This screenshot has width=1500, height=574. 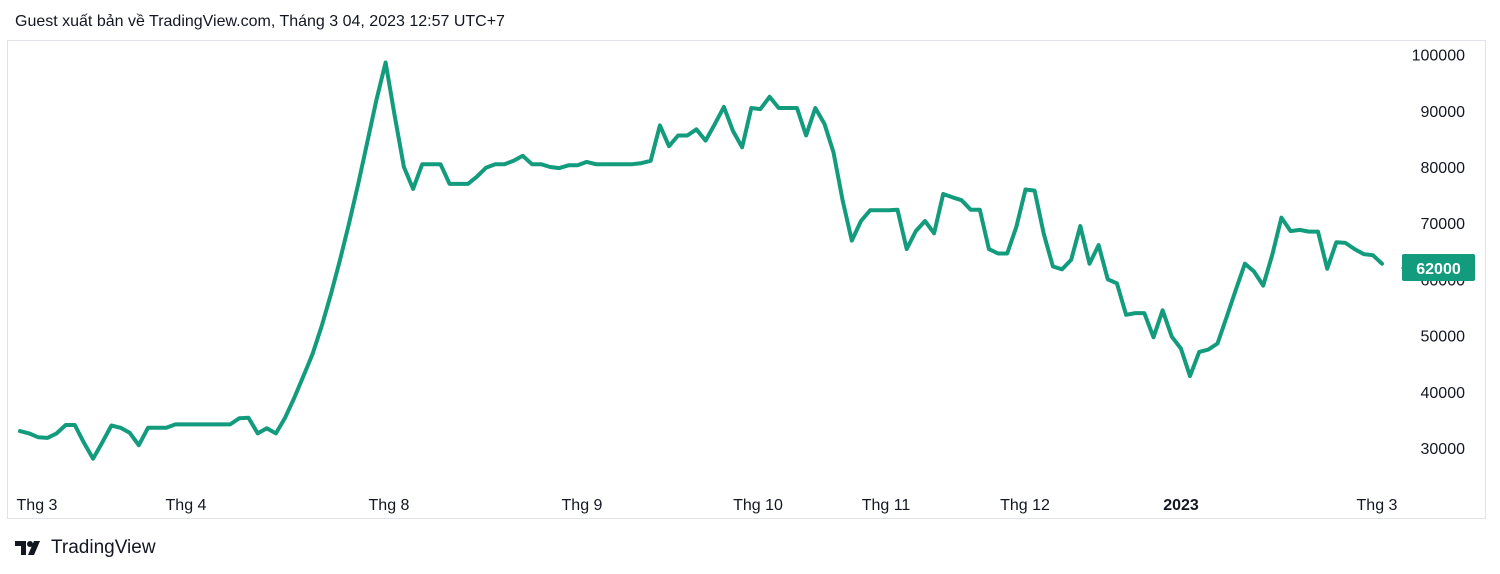 I want to click on last-price-label: 62000, so click(x=1438, y=269).